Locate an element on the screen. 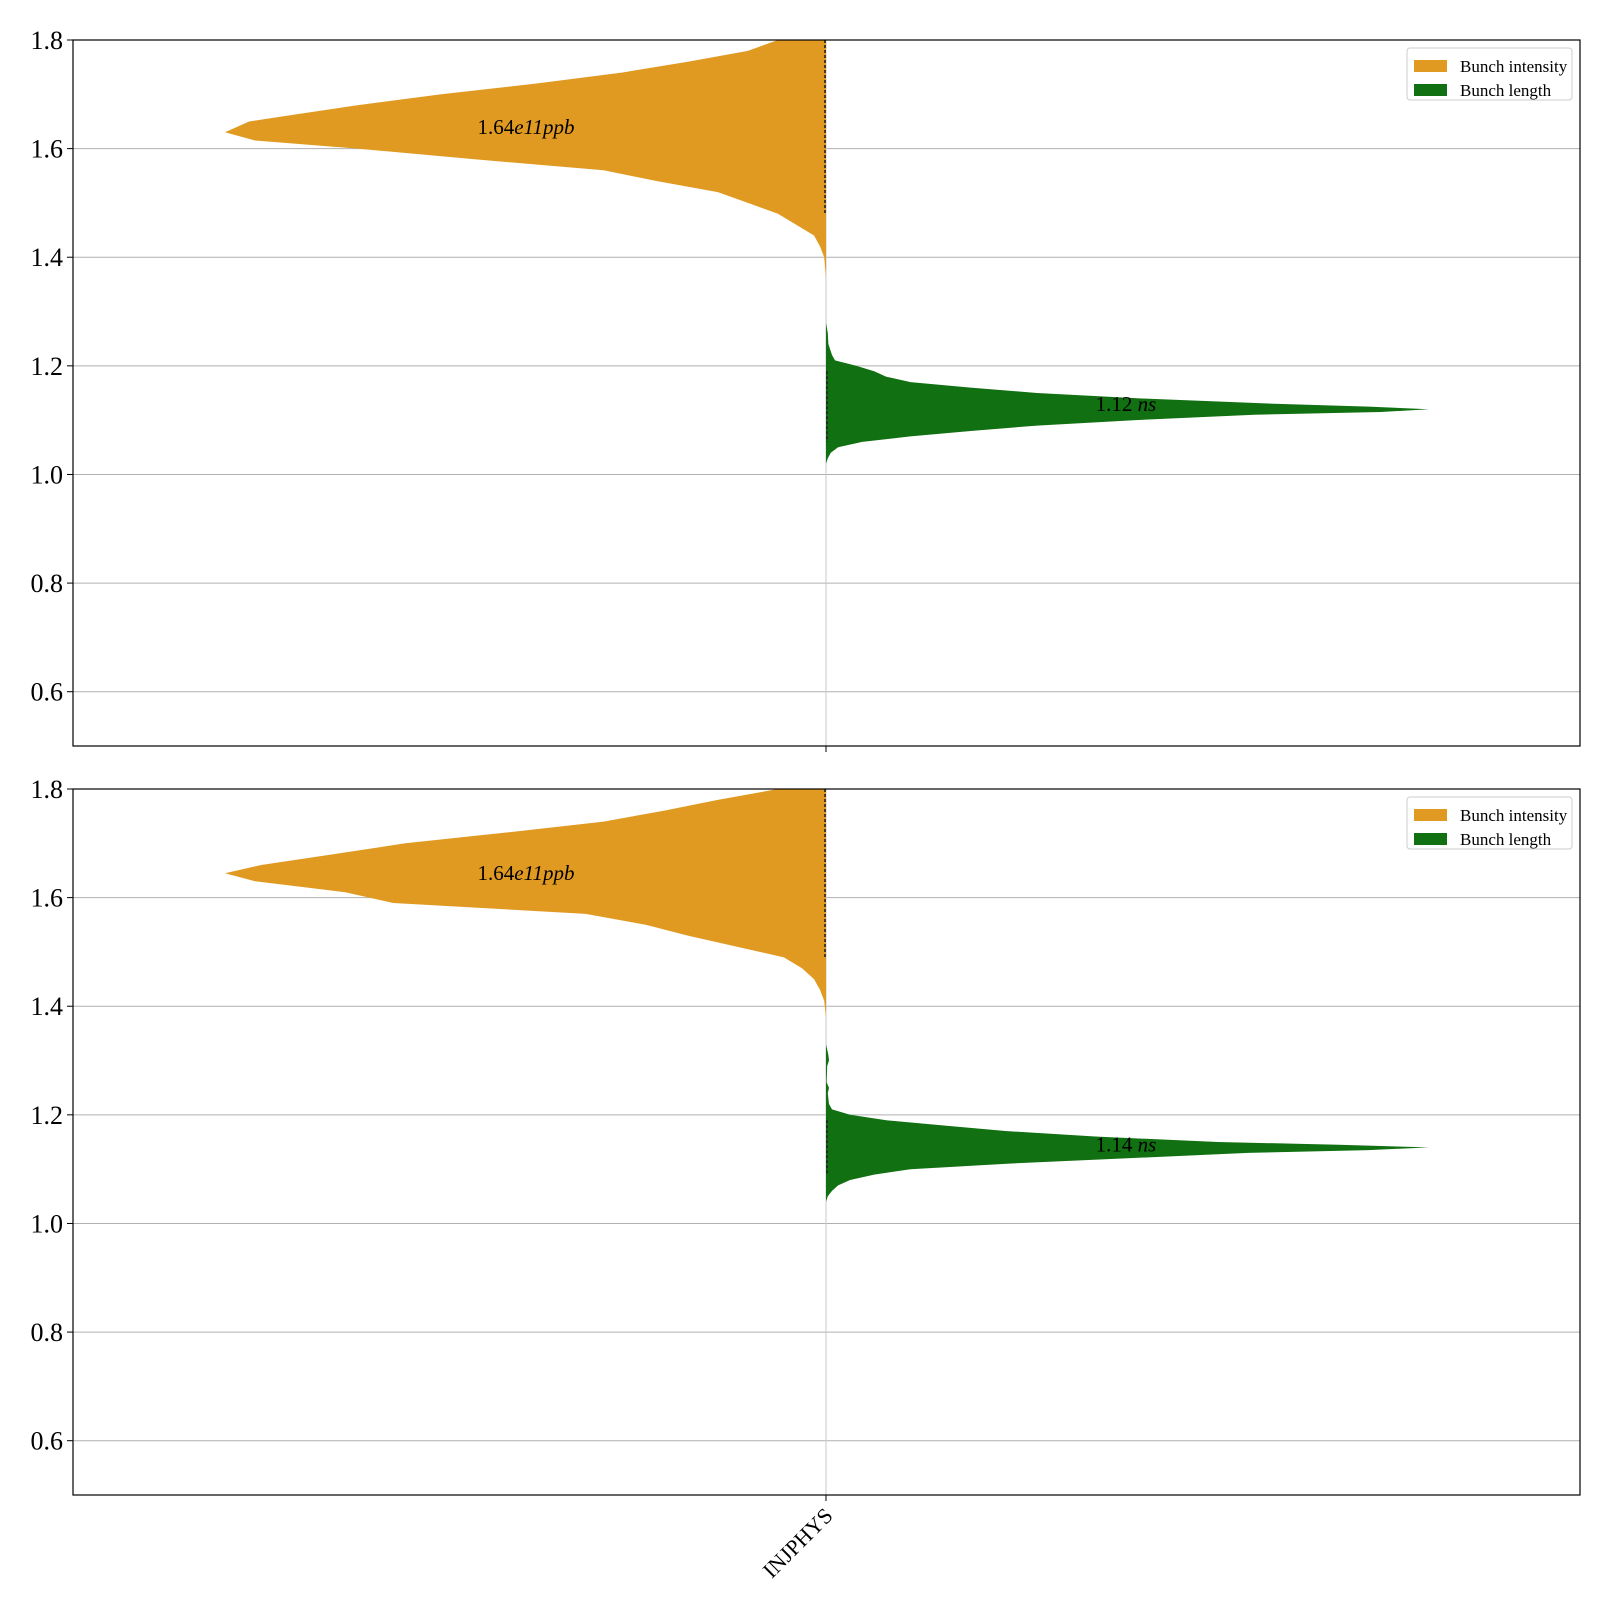 This screenshot has width=1600, height=1600. annotation-value: 1.14 is located at coordinates (1117, 1145).